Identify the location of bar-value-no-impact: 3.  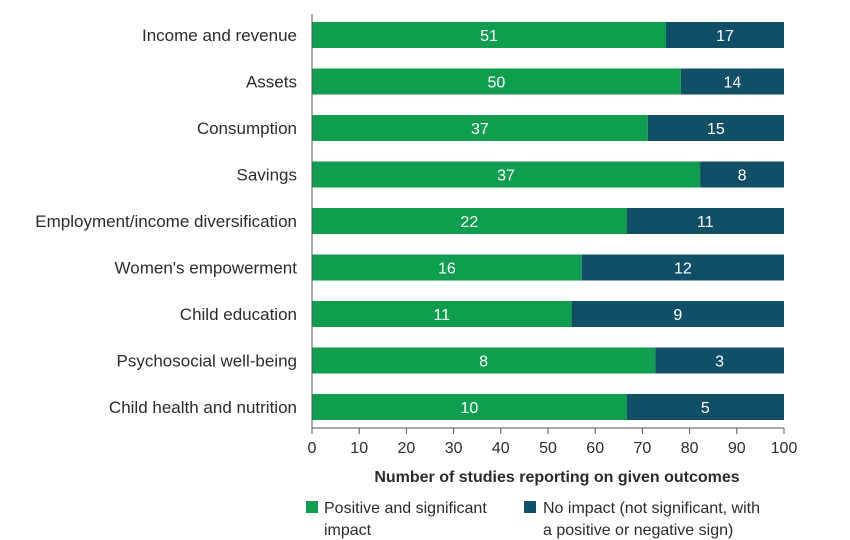
(719, 362).